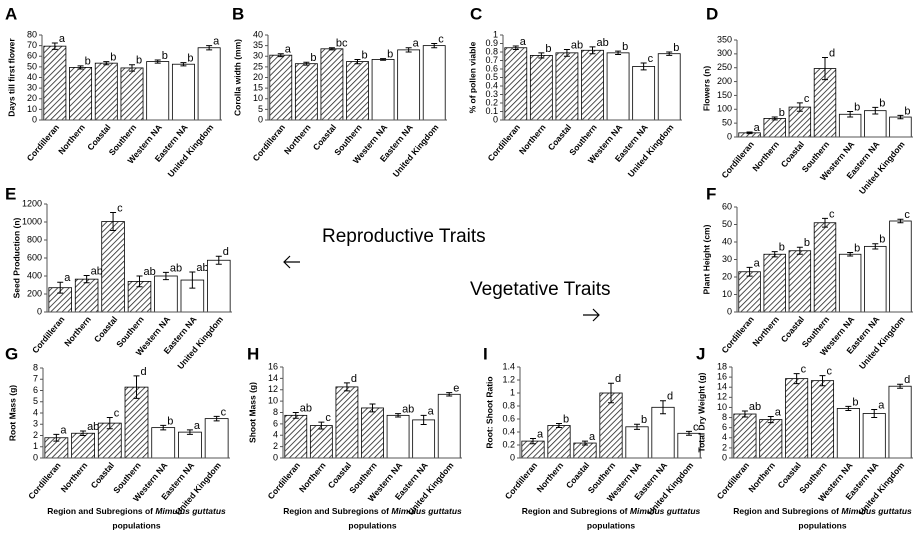 This screenshot has height=535, width=916. I want to click on panel-letter: D, so click(712, 13).